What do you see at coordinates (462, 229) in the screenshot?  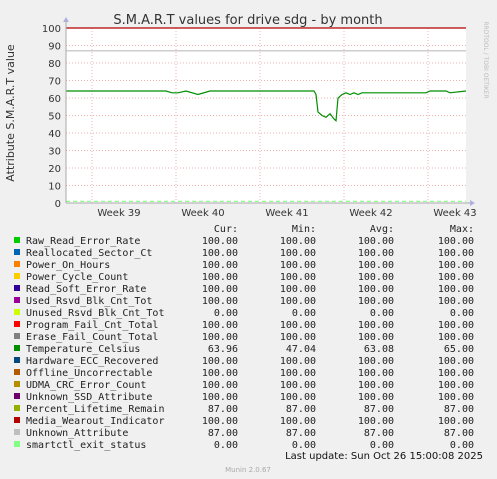 I see `legend-header: Max:` at bounding box center [462, 229].